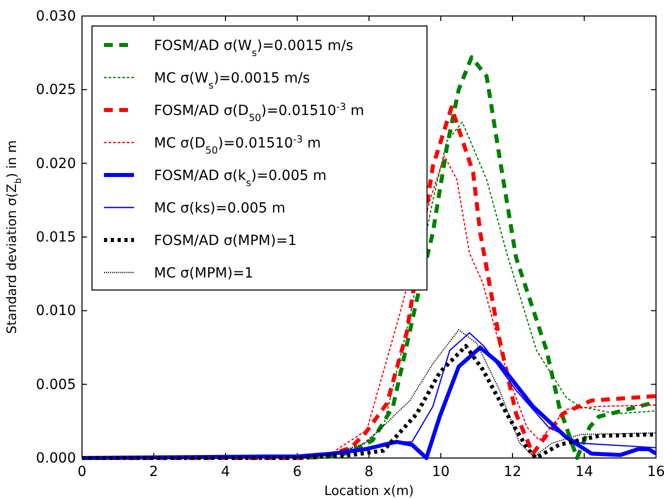 This screenshot has width=664, height=499. What do you see at coordinates (56, 384) in the screenshot?
I see `y-tick-label: 0.005` at bounding box center [56, 384].